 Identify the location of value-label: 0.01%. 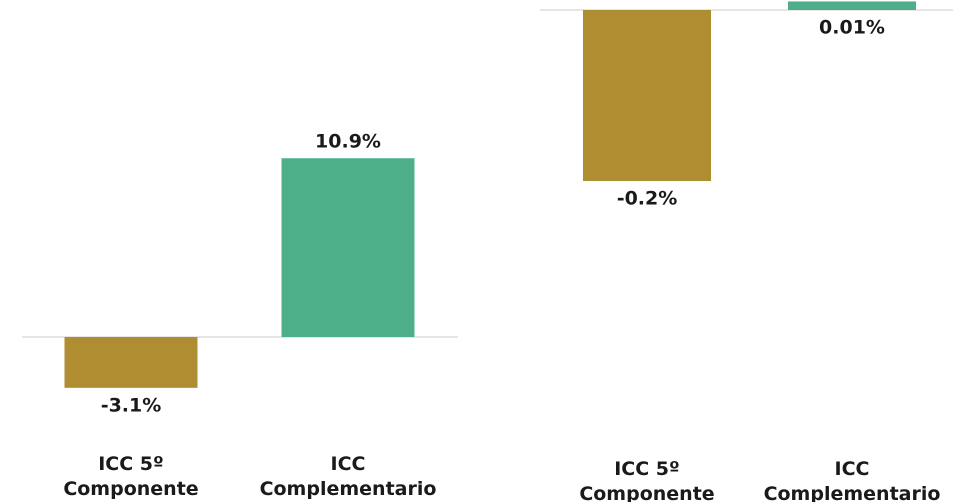
(852, 28).